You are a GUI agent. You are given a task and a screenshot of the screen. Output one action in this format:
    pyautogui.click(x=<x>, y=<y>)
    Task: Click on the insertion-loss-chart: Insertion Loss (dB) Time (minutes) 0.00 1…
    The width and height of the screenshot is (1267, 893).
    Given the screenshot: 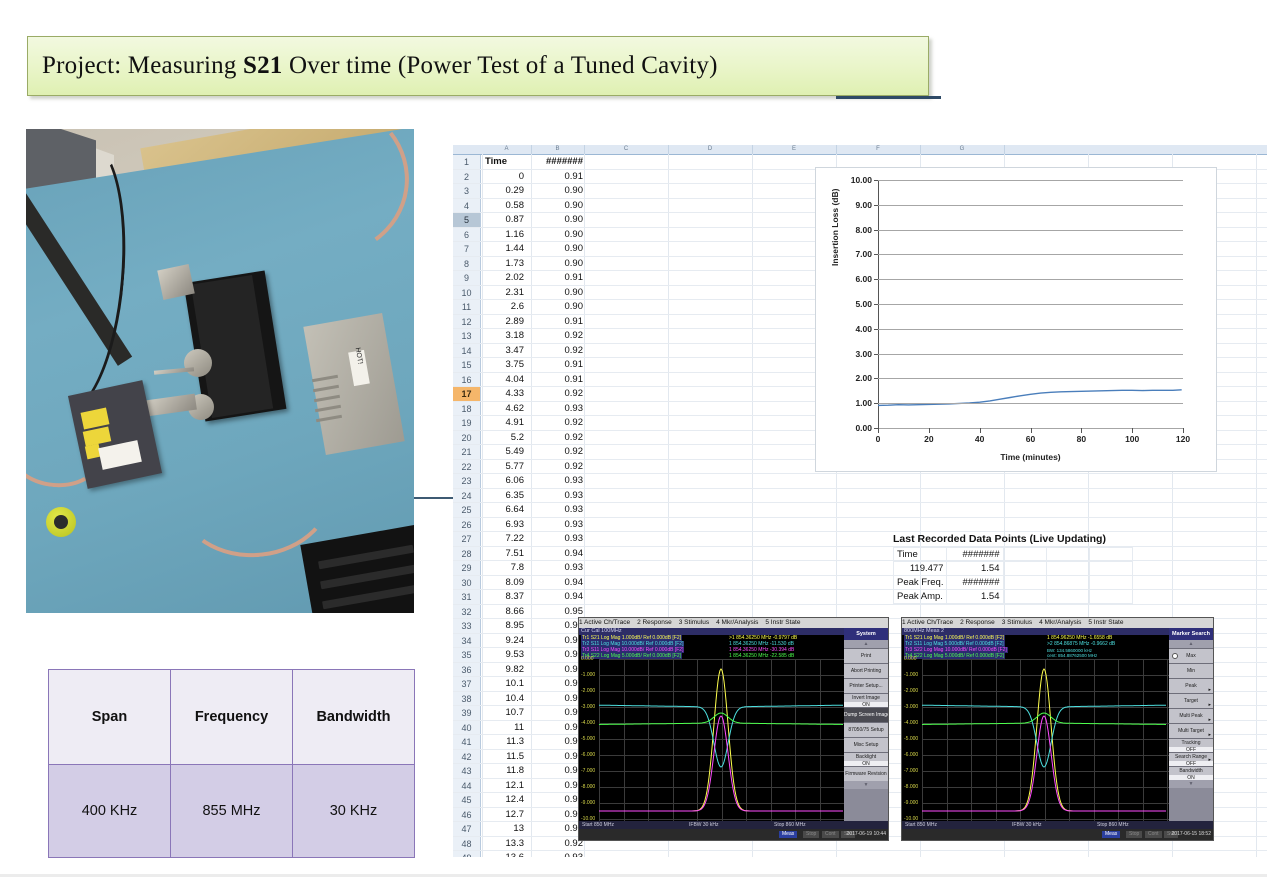 What is the action you would take?
    pyautogui.click(x=1016, y=319)
    